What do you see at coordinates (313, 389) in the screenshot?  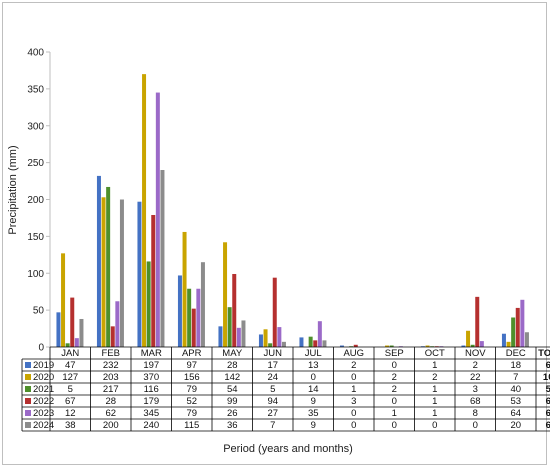 I see `data-label: 14` at bounding box center [313, 389].